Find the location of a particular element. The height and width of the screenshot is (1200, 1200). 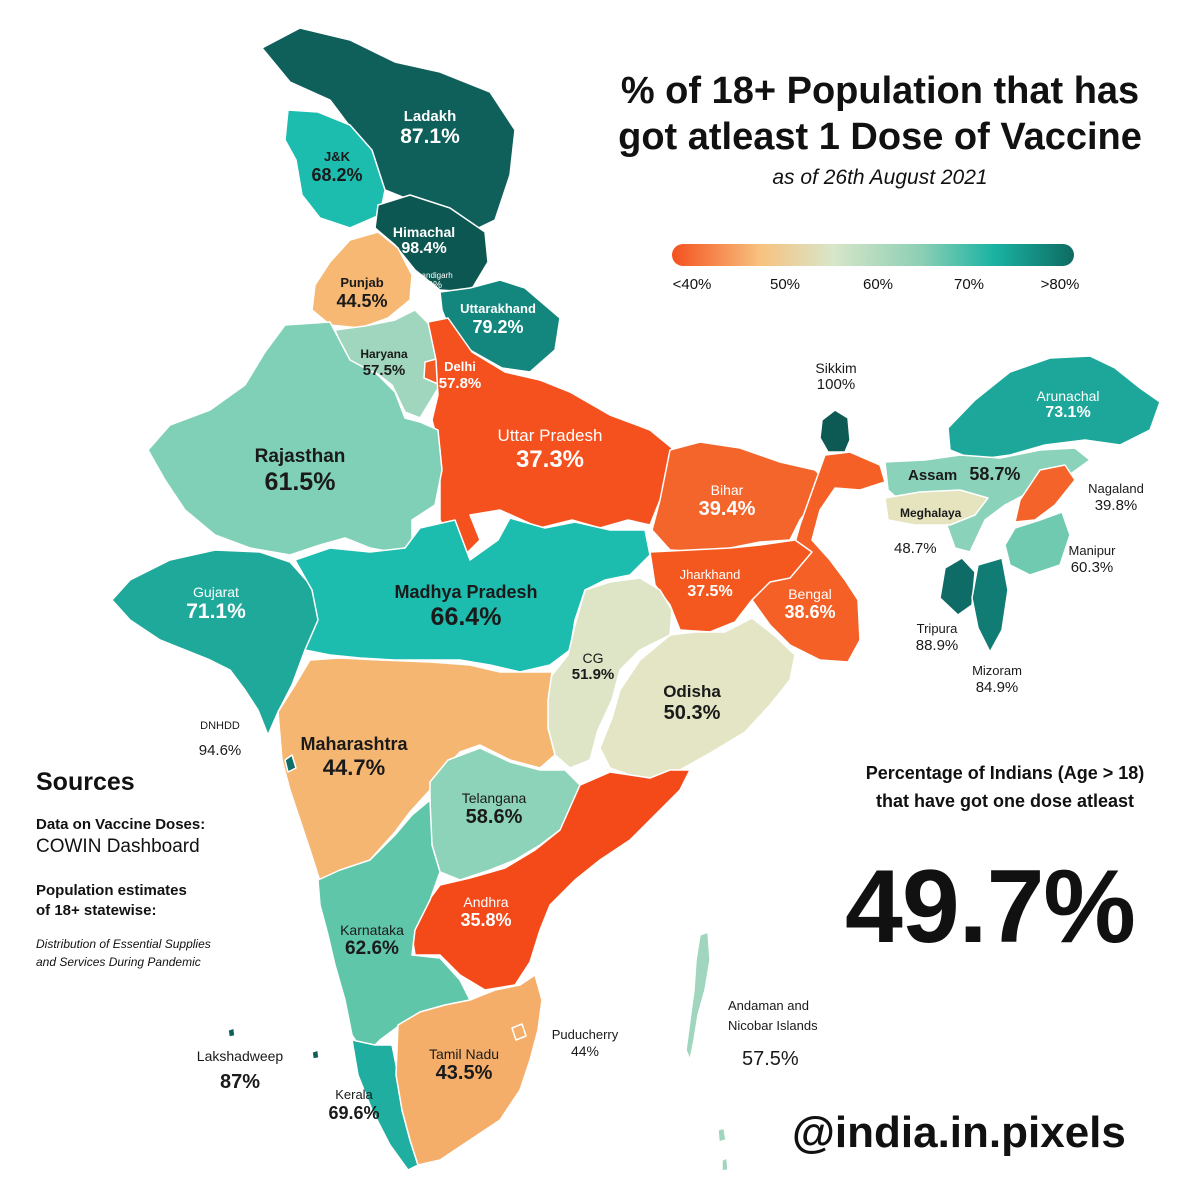

region-value: 57.5% is located at coordinates (384, 370).